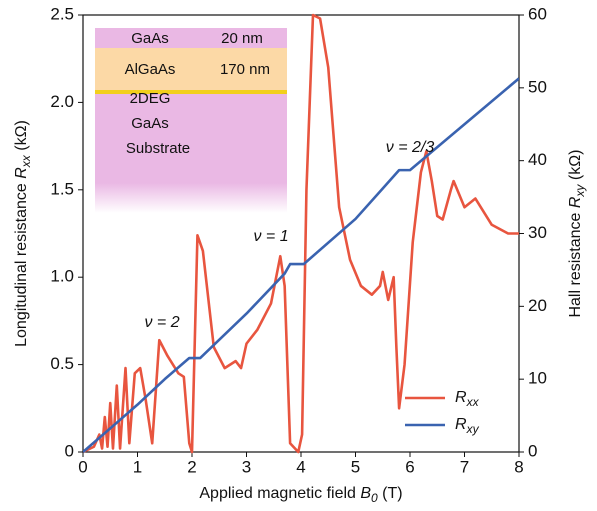 This screenshot has width=597, height=511. Describe the element at coordinates (575, 264) in the screenshot. I see `y2-axis-label-text: Hall resistance` at that location.